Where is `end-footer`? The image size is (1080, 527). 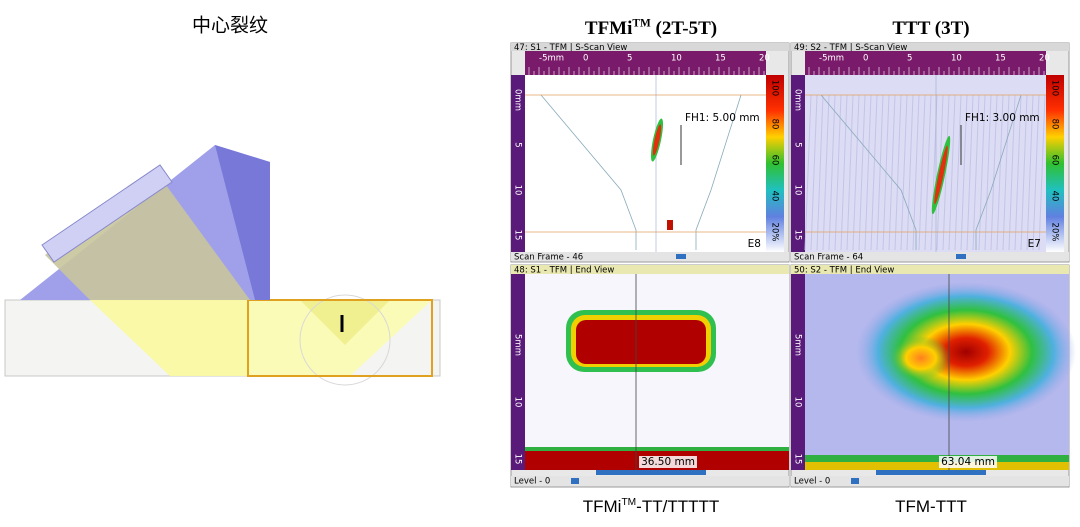
end-footer is located at coordinates (930, 481).